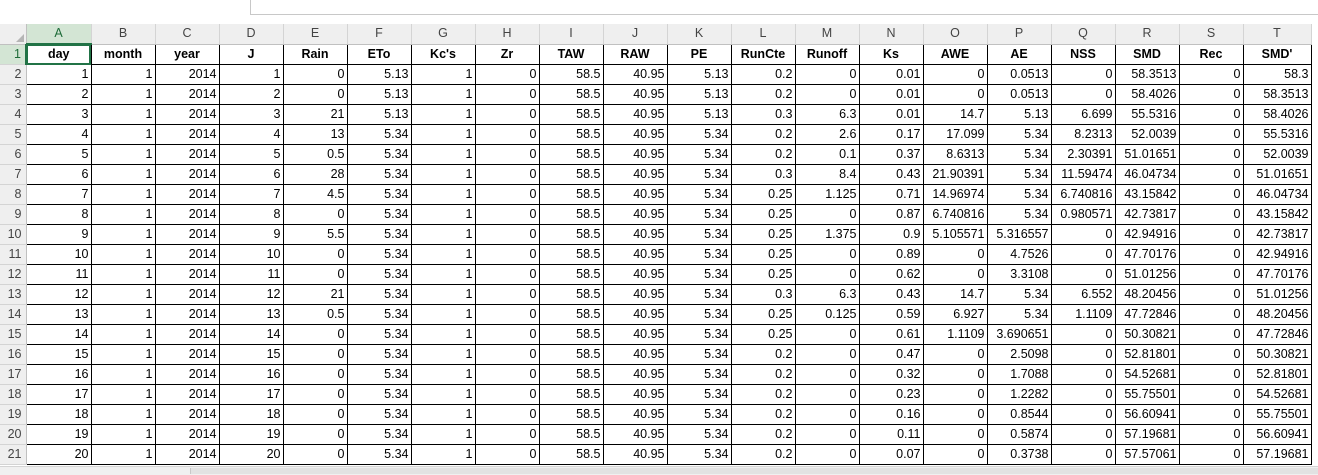 This screenshot has height=475, width=1318. I want to click on column-header: K, so click(699, 34).